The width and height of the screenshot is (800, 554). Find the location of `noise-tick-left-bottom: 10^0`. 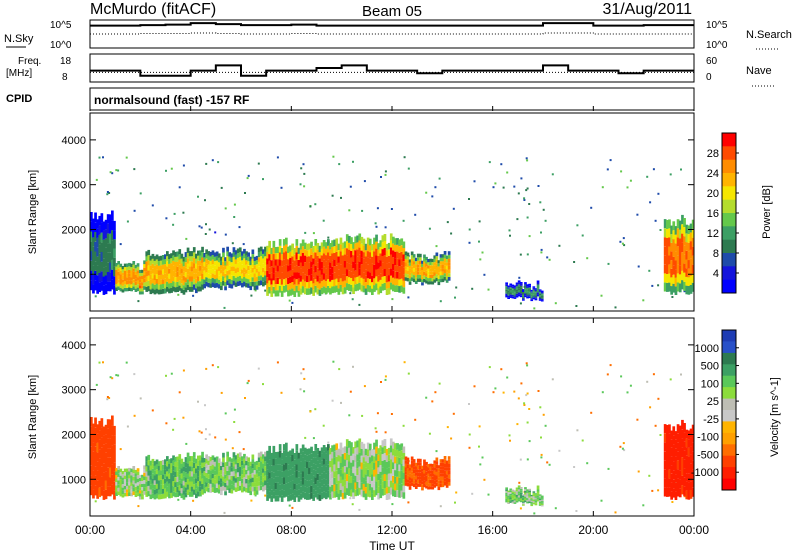

noise-tick-left-bottom: 10^0 is located at coordinates (61, 45).